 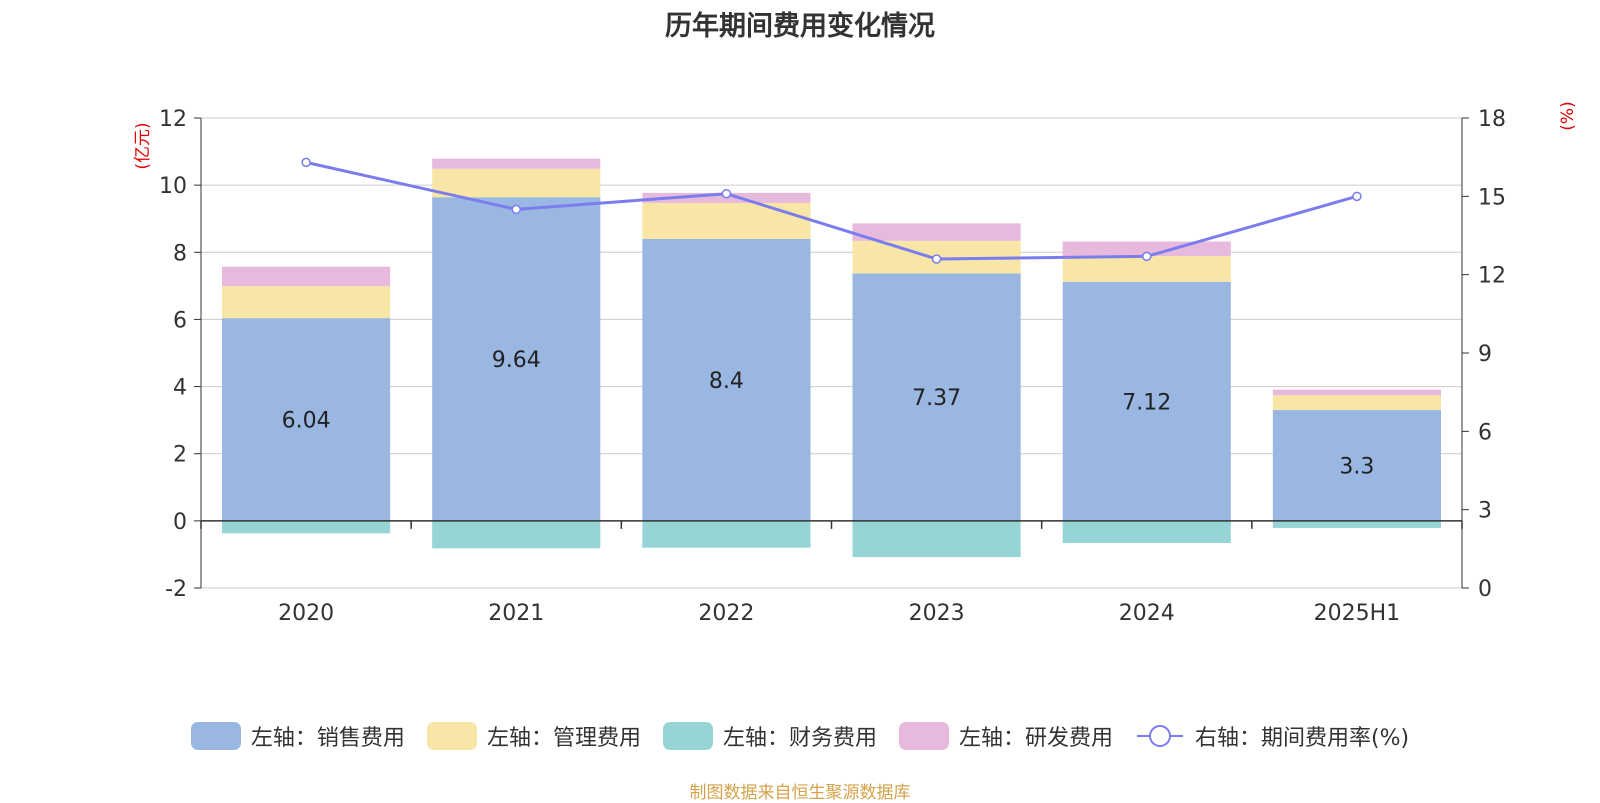 What do you see at coordinates (1159, 736) in the screenshot?
I see `legend-line-marker-icon` at bounding box center [1159, 736].